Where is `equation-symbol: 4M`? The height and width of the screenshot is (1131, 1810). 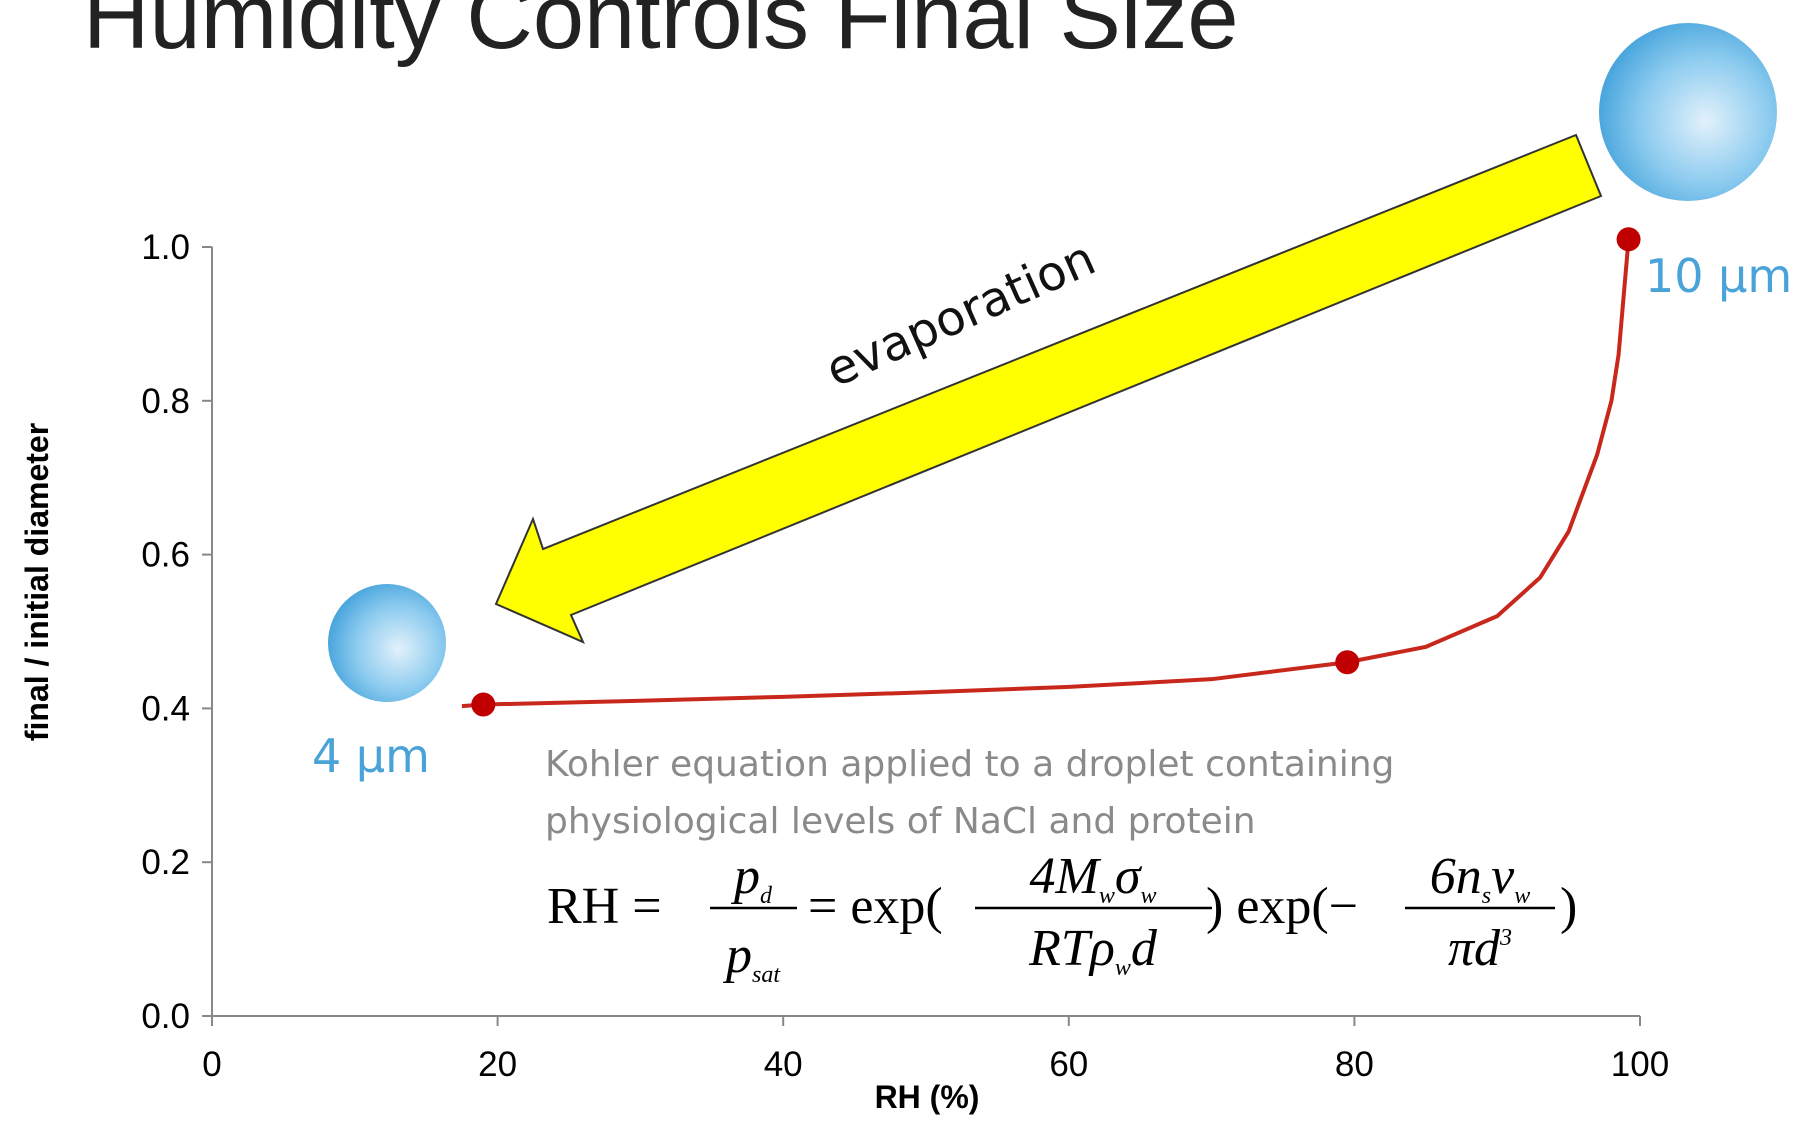
equation-symbol: 4M is located at coordinates (1065, 876).